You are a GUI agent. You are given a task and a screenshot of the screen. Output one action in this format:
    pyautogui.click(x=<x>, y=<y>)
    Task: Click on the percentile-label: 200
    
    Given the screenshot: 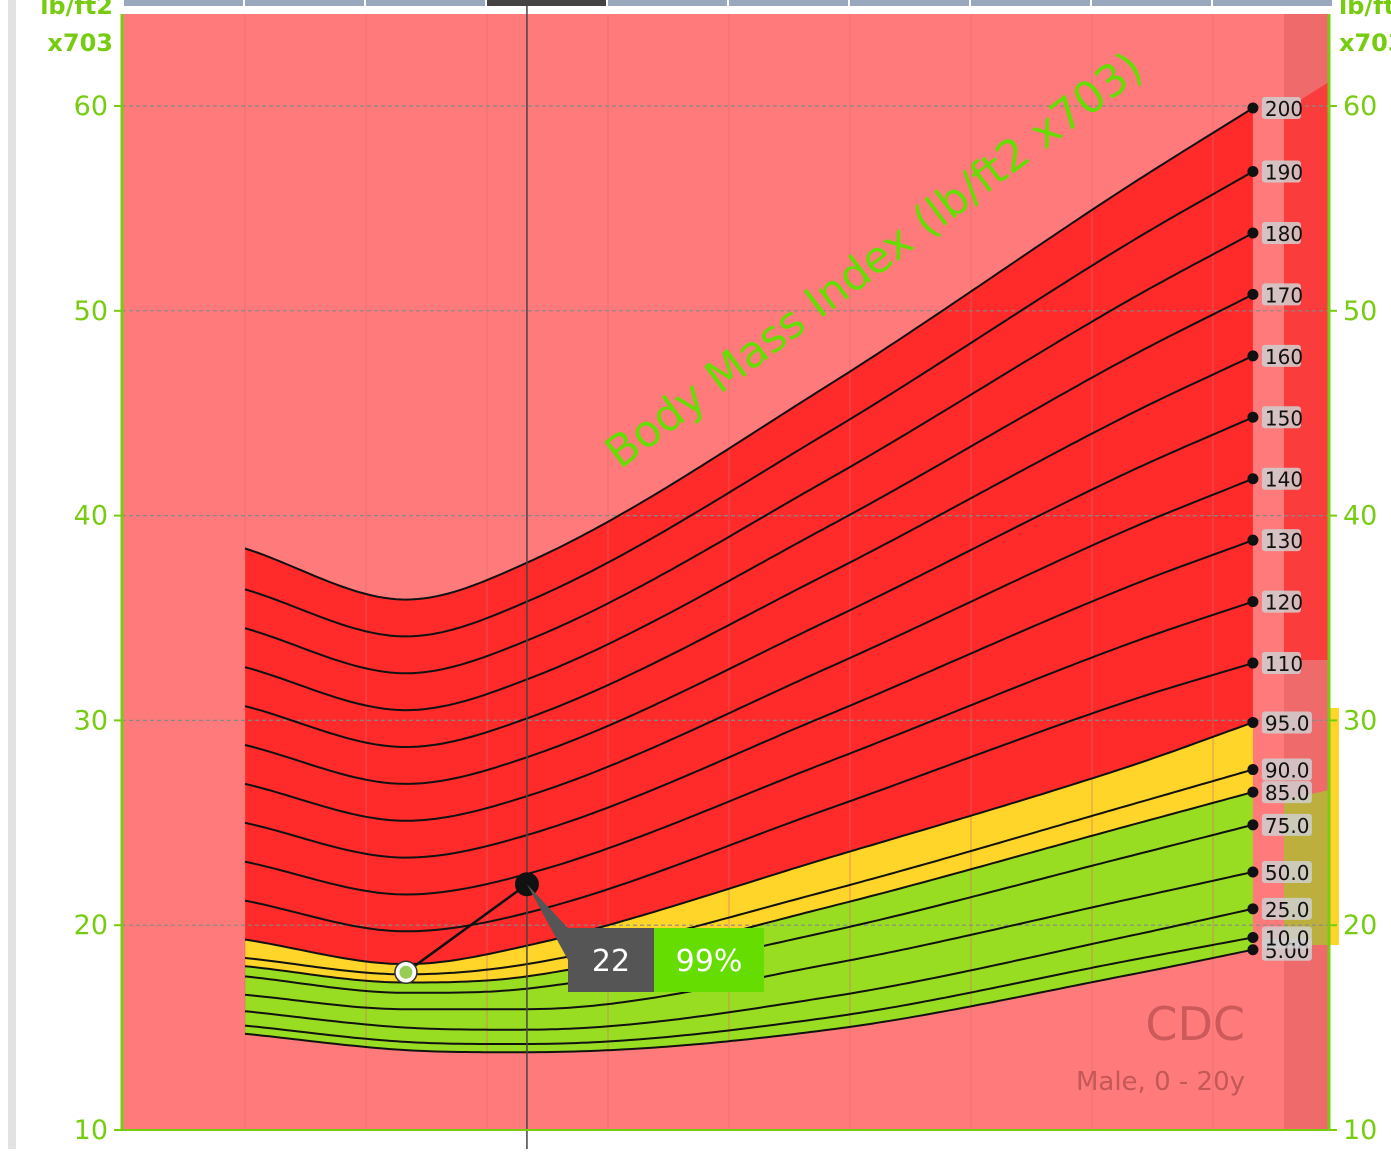 What is the action you would take?
    pyautogui.click(x=1284, y=109)
    